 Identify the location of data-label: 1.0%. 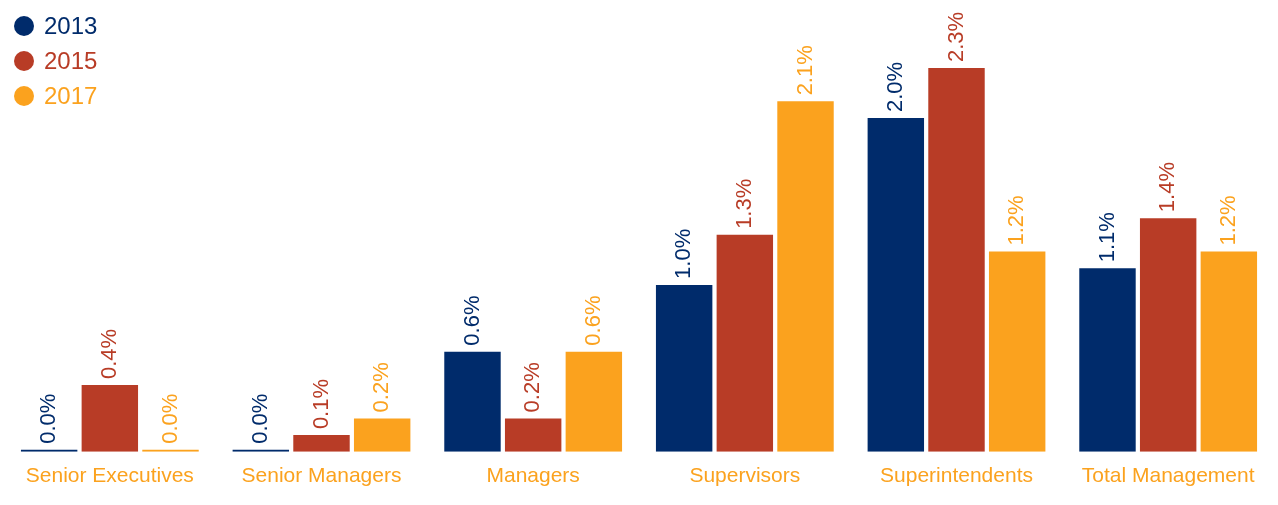
(683, 253).